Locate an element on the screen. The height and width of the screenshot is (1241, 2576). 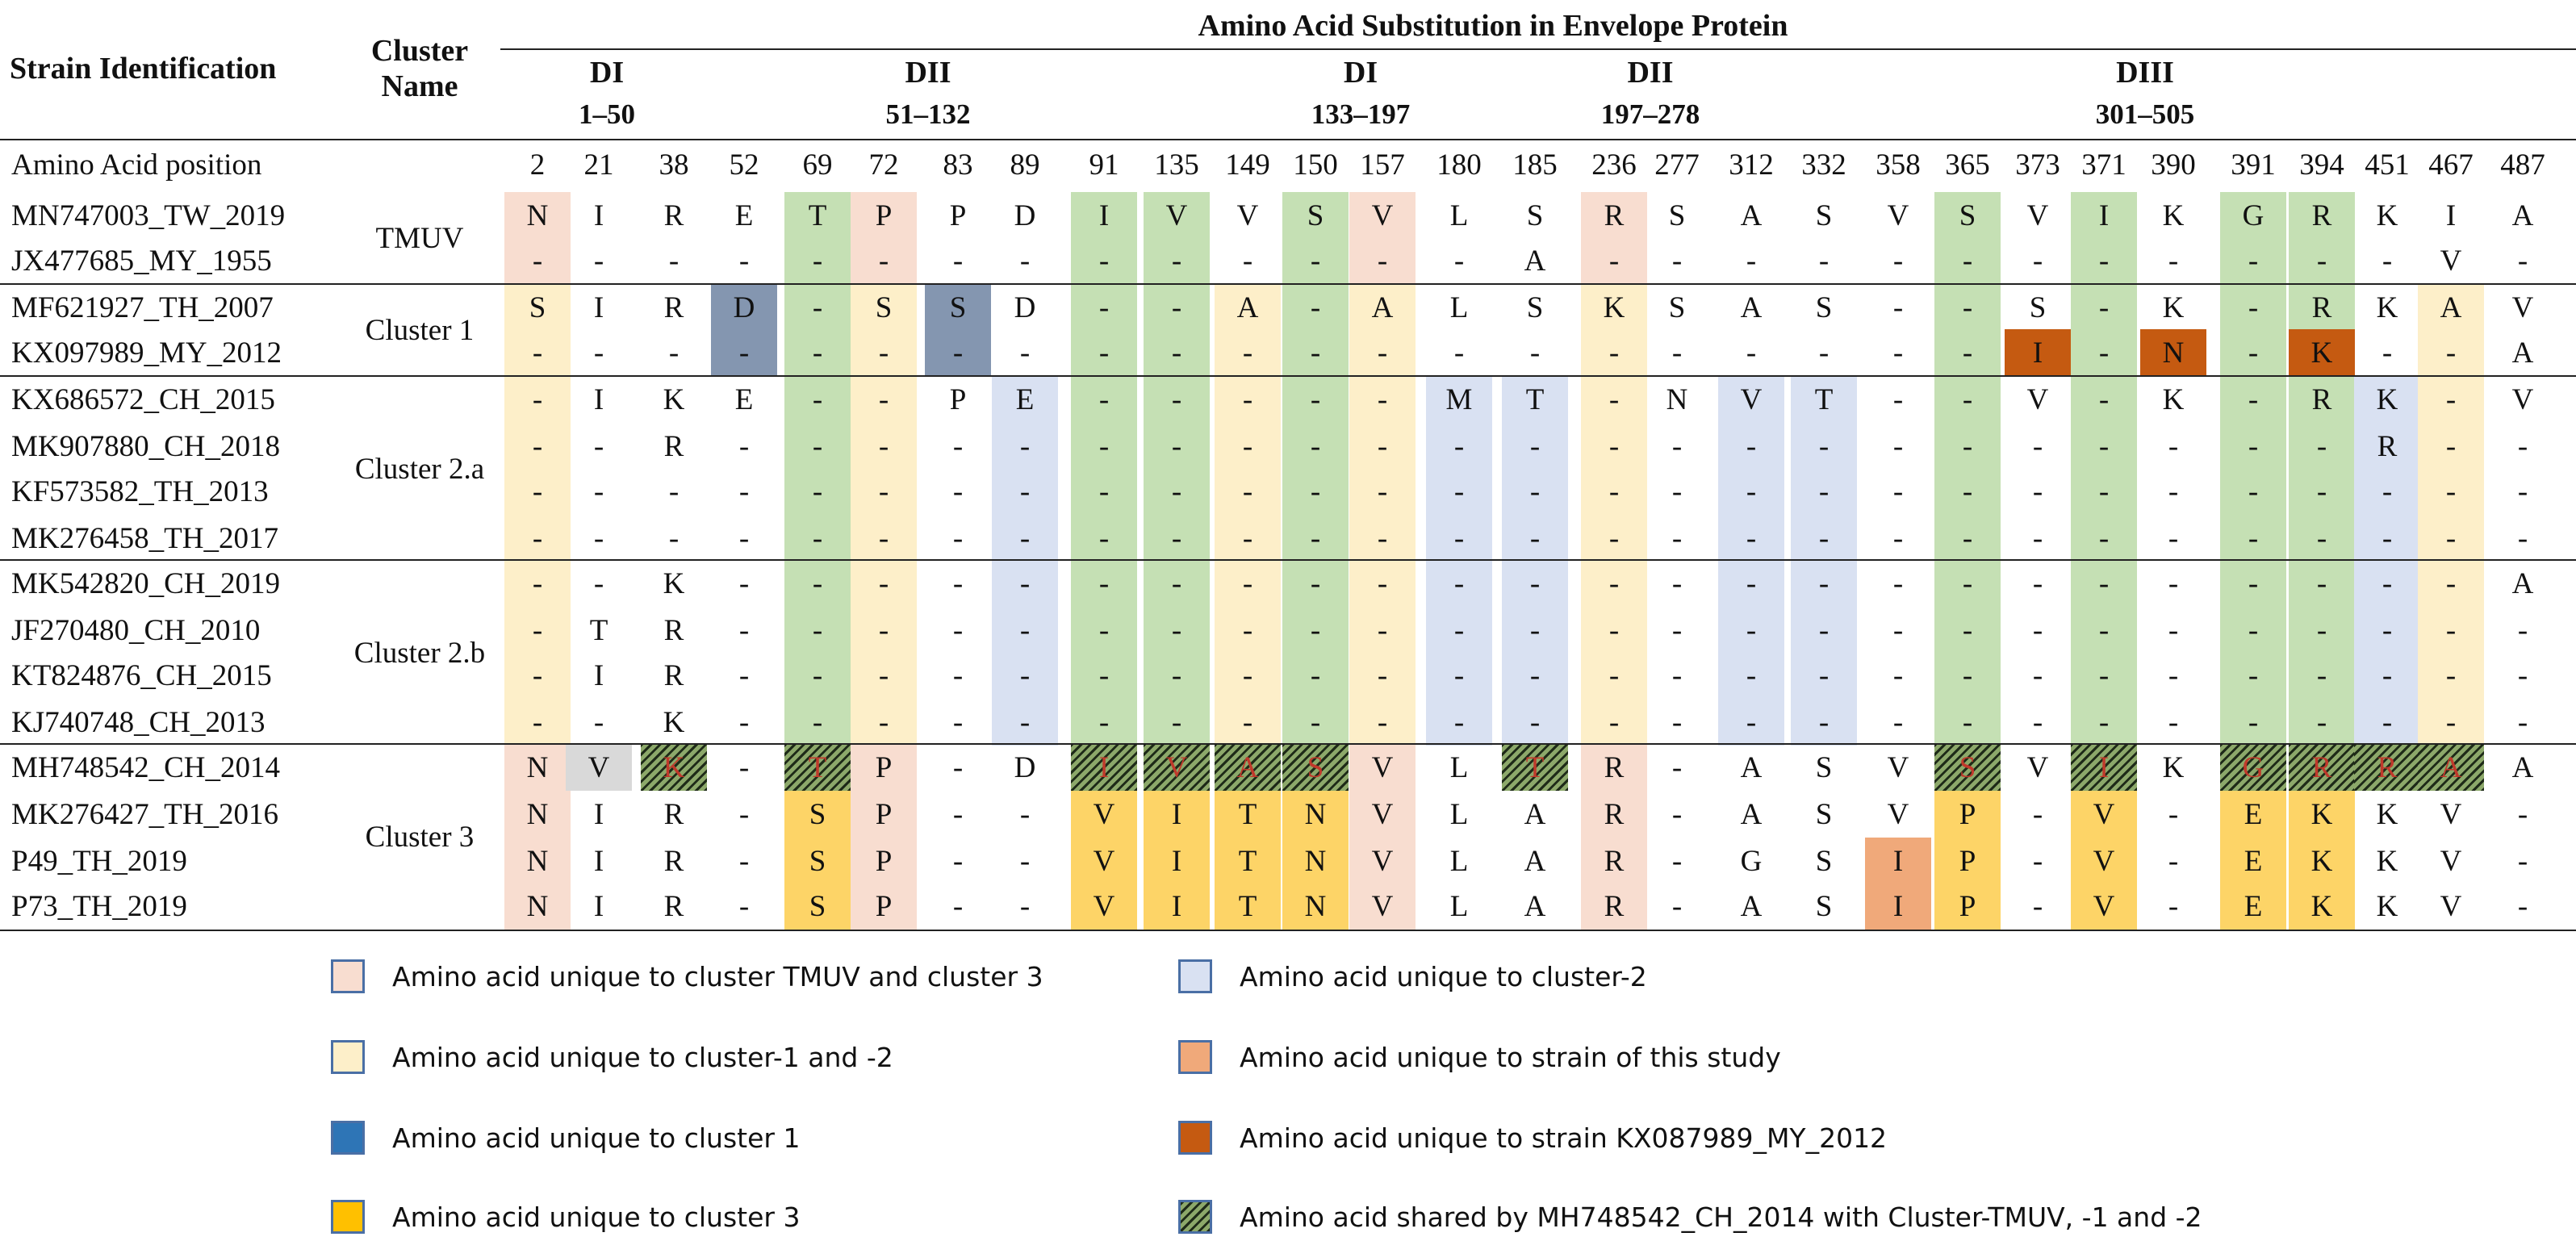
domain-name: DIII is located at coordinates (2145, 73).